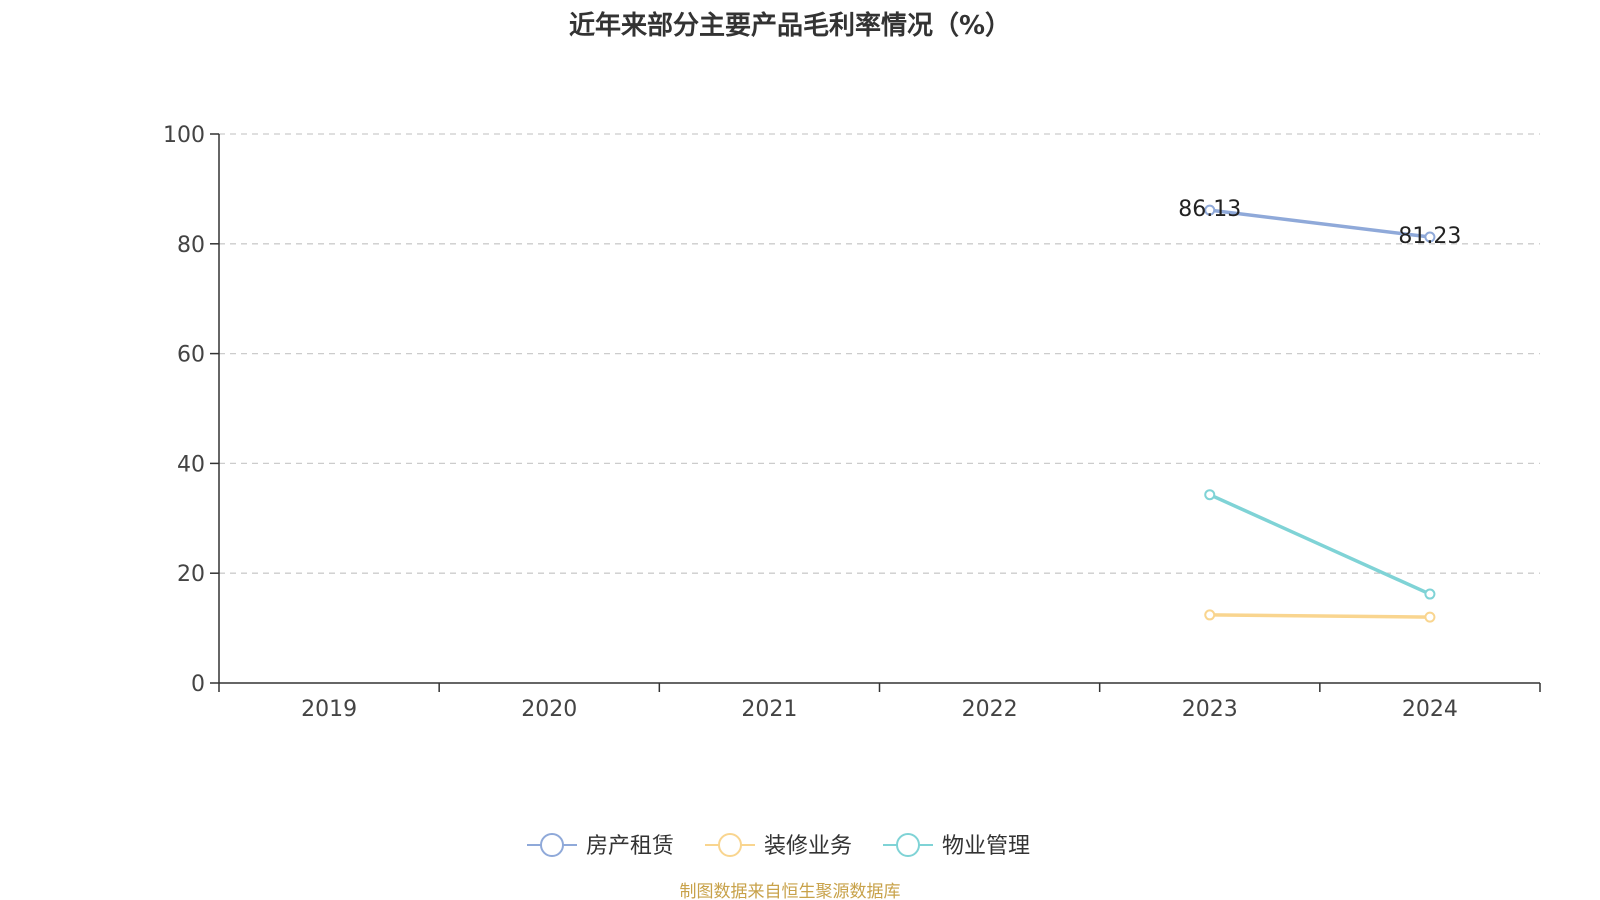 The height and width of the screenshot is (900, 1600). What do you see at coordinates (329, 709) in the screenshot?
I see `x-tick-label: 2019` at bounding box center [329, 709].